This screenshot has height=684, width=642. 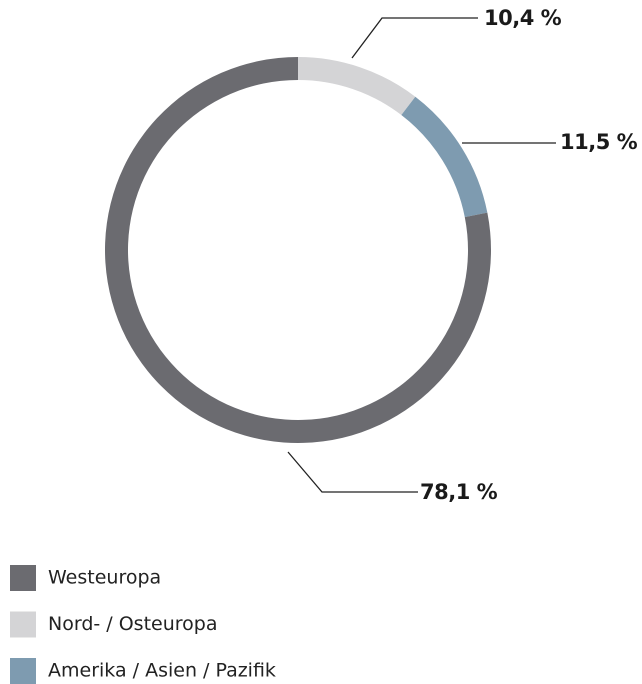 What do you see at coordinates (599, 142) in the screenshot?
I see `value-label: 11,5 %` at bounding box center [599, 142].